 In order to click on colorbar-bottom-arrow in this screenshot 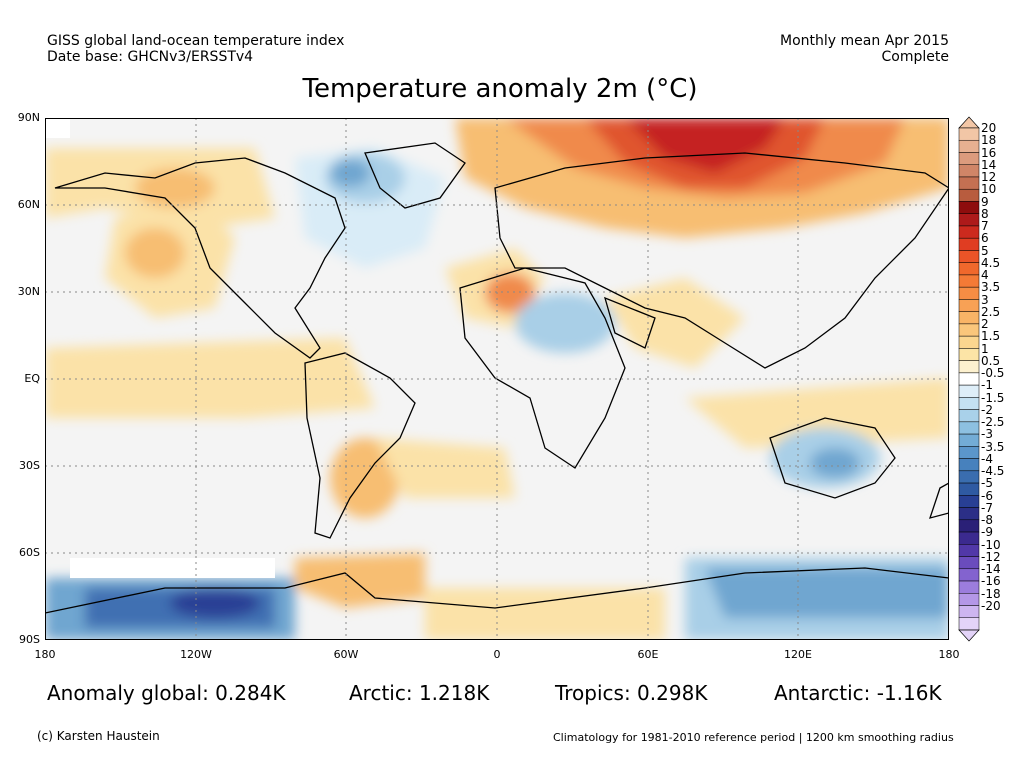, I will do `click(969, 635)`.